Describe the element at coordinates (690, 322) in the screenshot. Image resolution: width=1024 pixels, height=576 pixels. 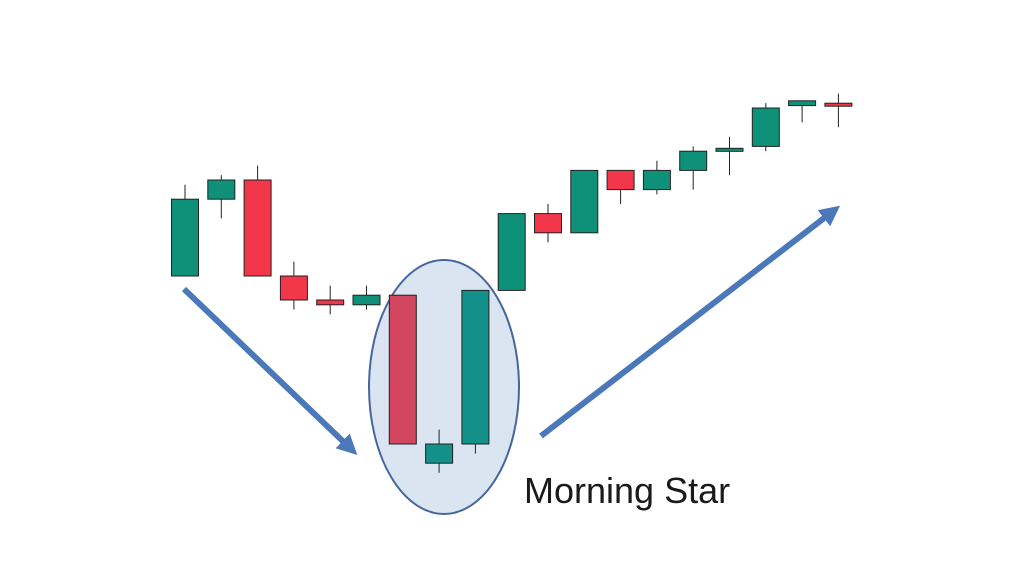
I see `uptrend-arrow` at that location.